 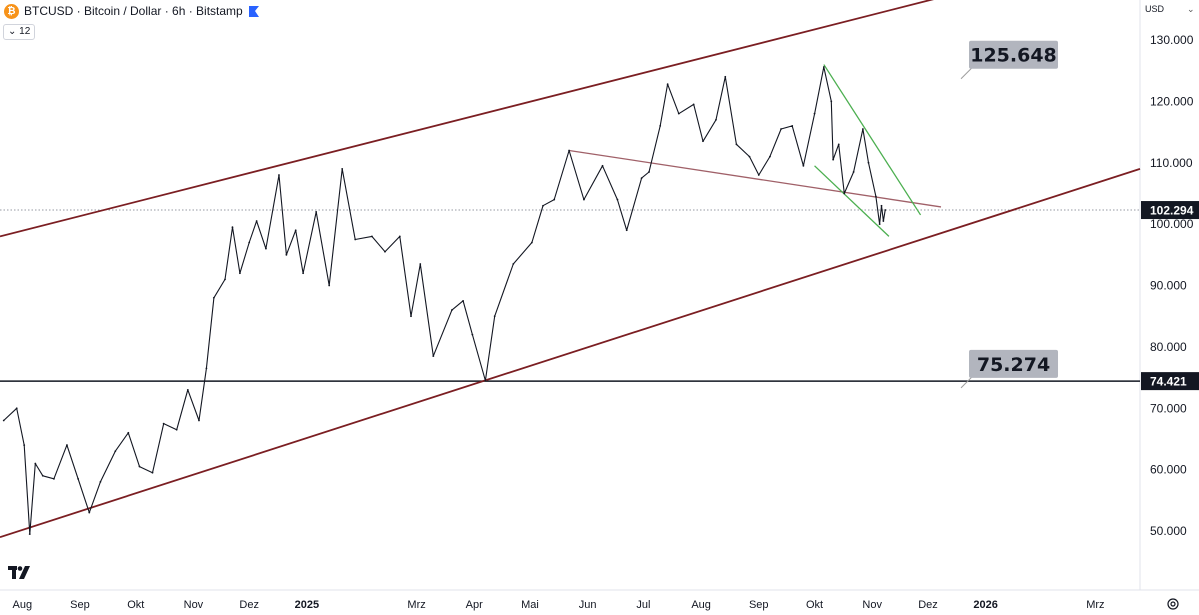 What do you see at coordinates (588, 605) in the screenshot?
I see `x-tick-label: Jun` at bounding box center [588, 605].